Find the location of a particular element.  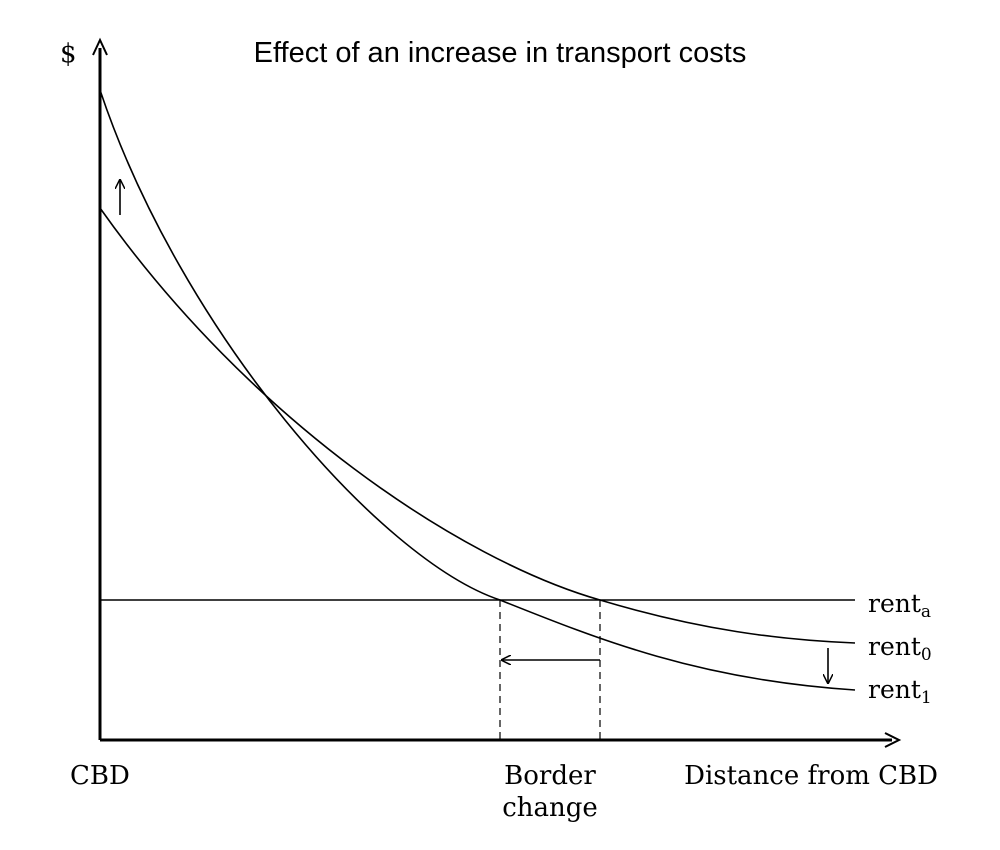

rent-a-label-sub: a is located at coordinates (926, 612).